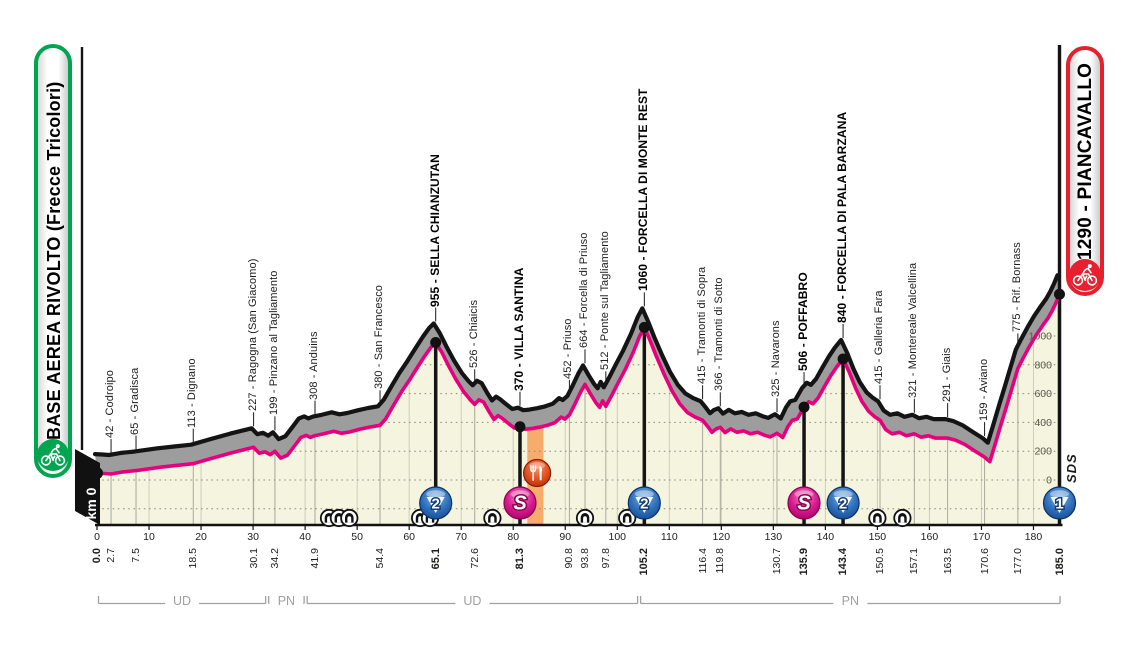 This screenshot has width=1140, height=650. Describe the element at coordinates (537, 473) in the screenshot. I see `feed-zone-icon` at that location.